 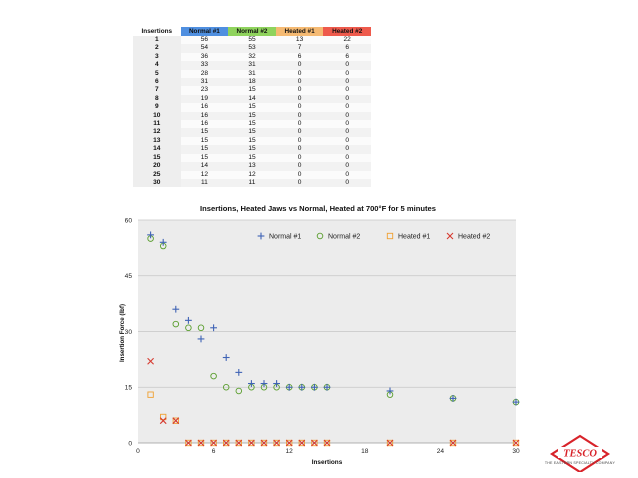 What do you see at coordinates (347, 57) in the screenshot?
I see `table-cell: 6` at bounding box center [347, 57].